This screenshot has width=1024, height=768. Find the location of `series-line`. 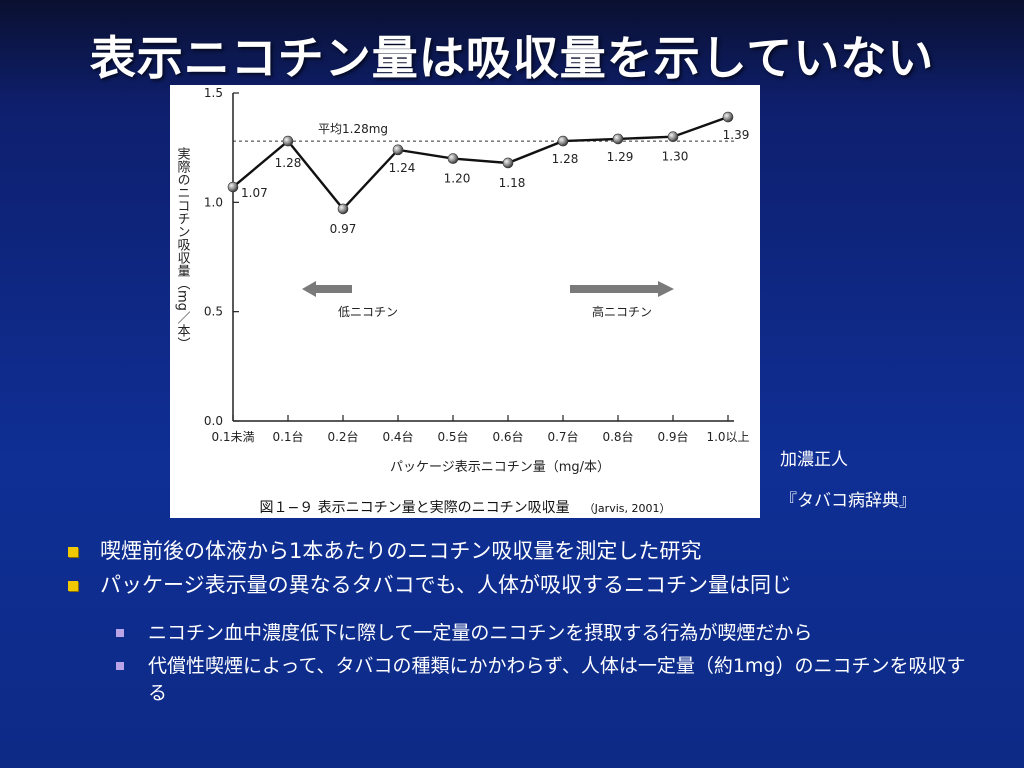

series-line is located at coordinates (480, 163).